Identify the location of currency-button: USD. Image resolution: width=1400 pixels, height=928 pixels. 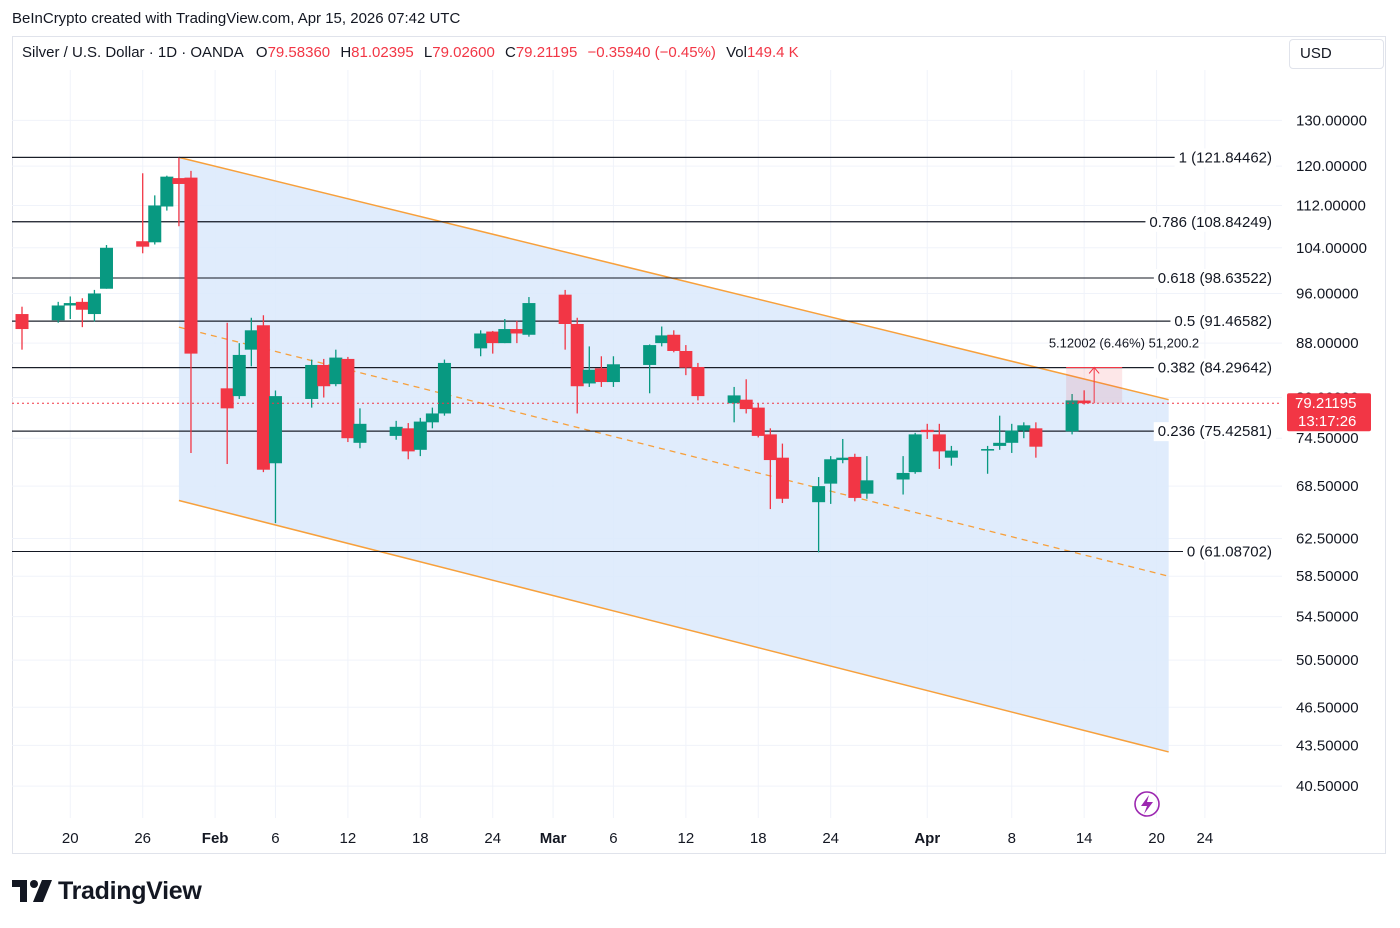
(1336, 54).